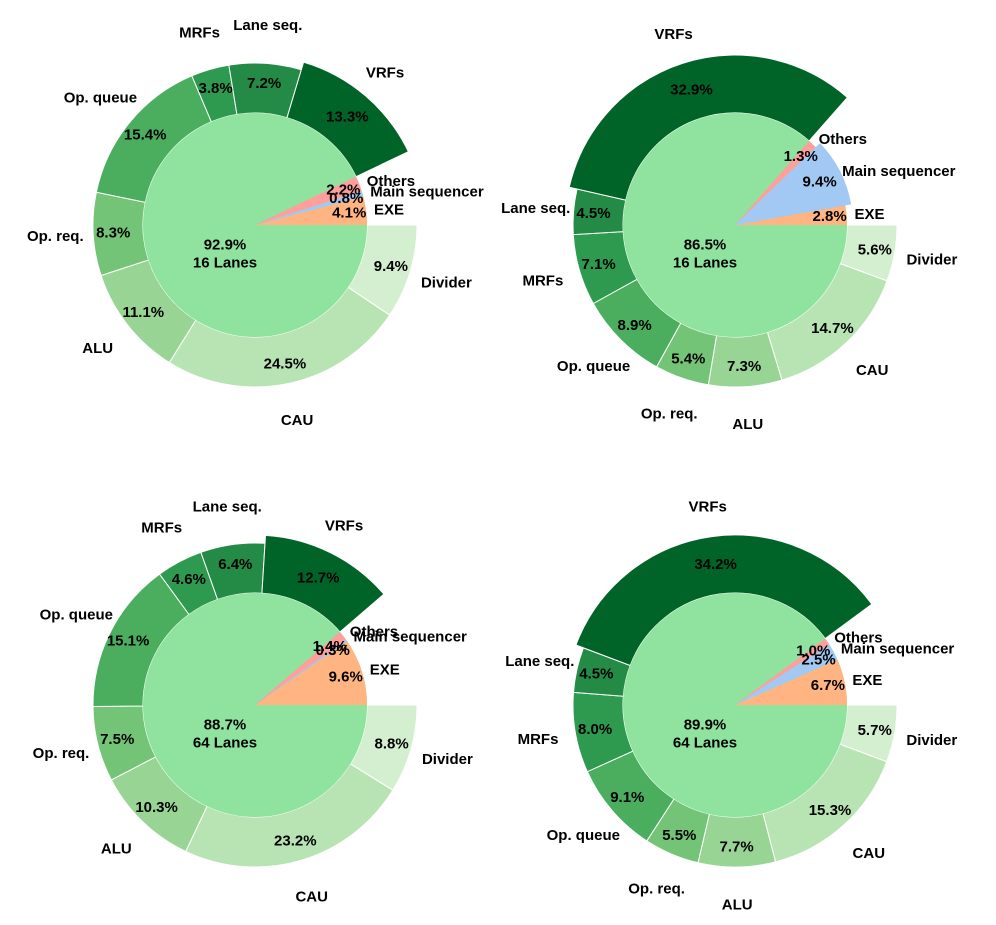 Image resolution: width=996 pixels, height=925 pixels. Describe the element at coordinates (688, 359) in the screenshot. I see `outer-label-op-req: 5.4%` at that location.